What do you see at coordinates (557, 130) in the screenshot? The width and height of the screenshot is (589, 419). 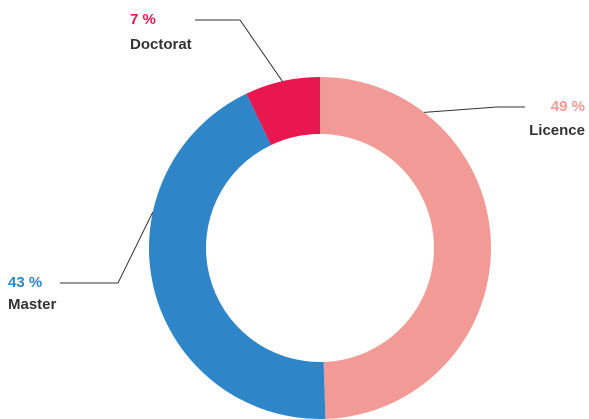 I see `category-label: Licence` at bounding box center [557, 130].